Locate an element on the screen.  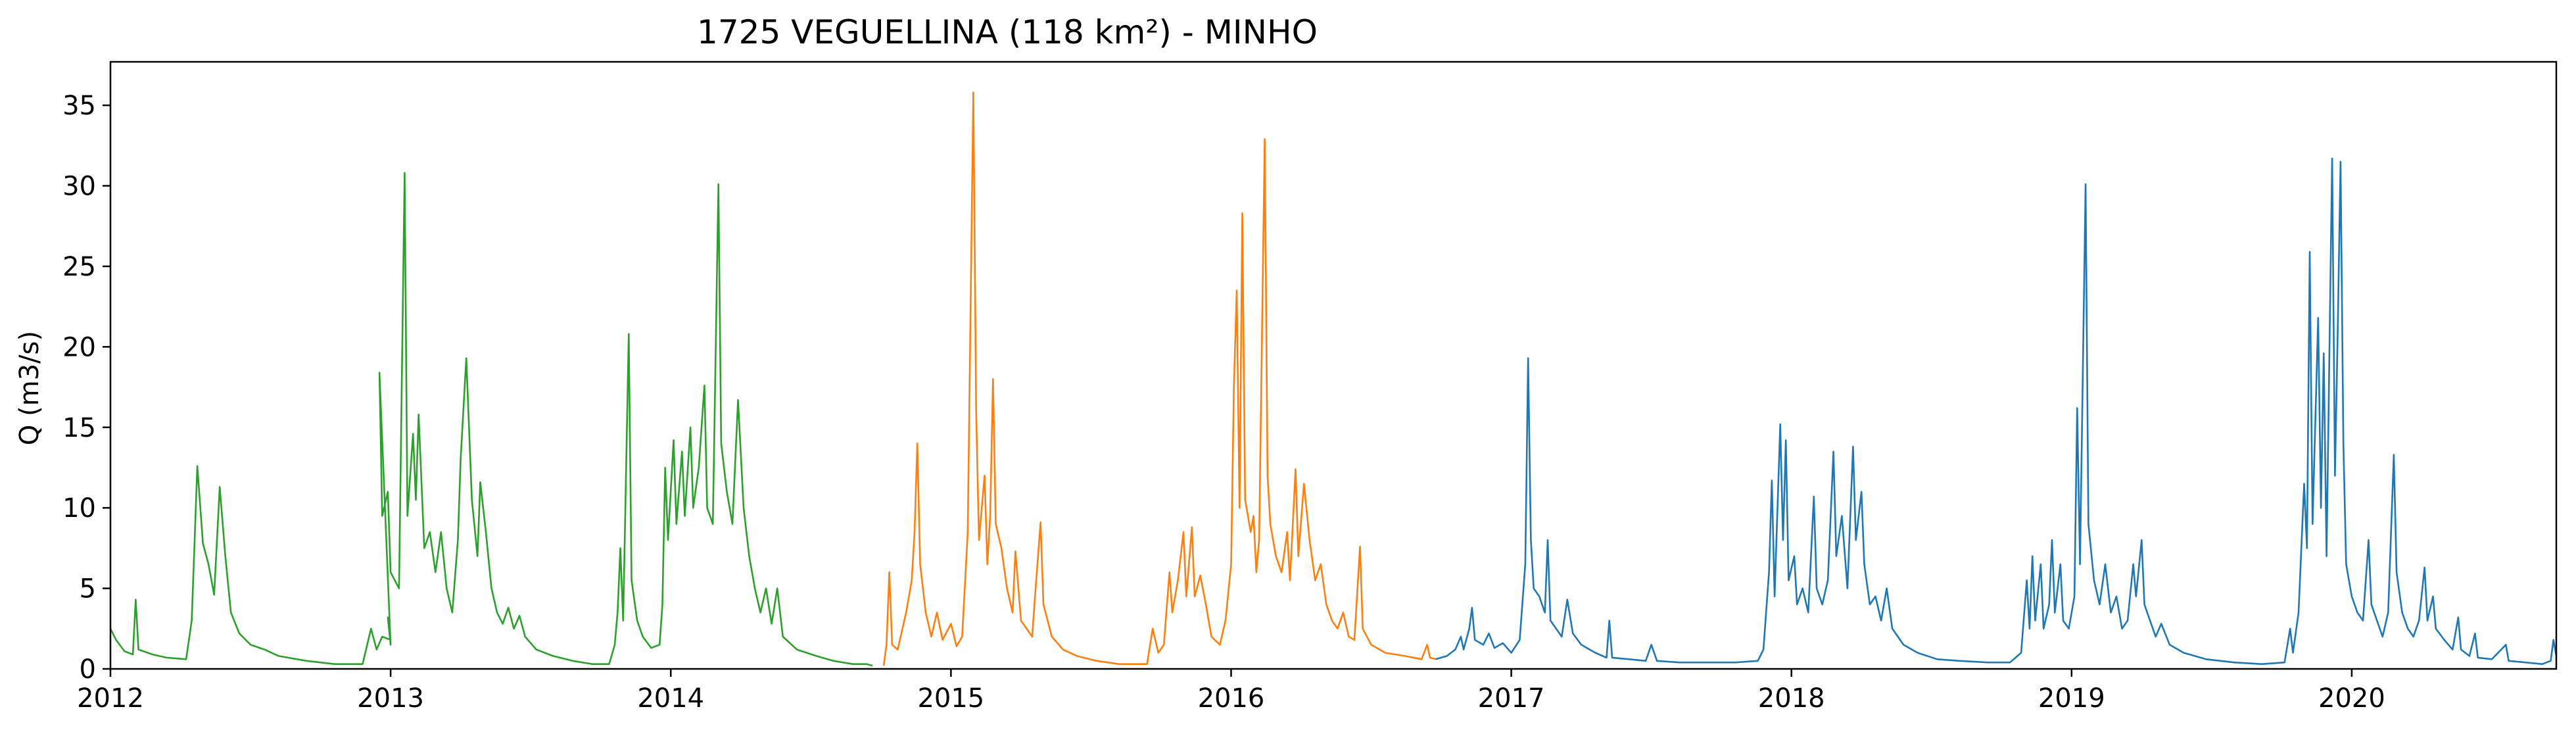
y-tick-label: 0 is located at coordinates (88, 670).